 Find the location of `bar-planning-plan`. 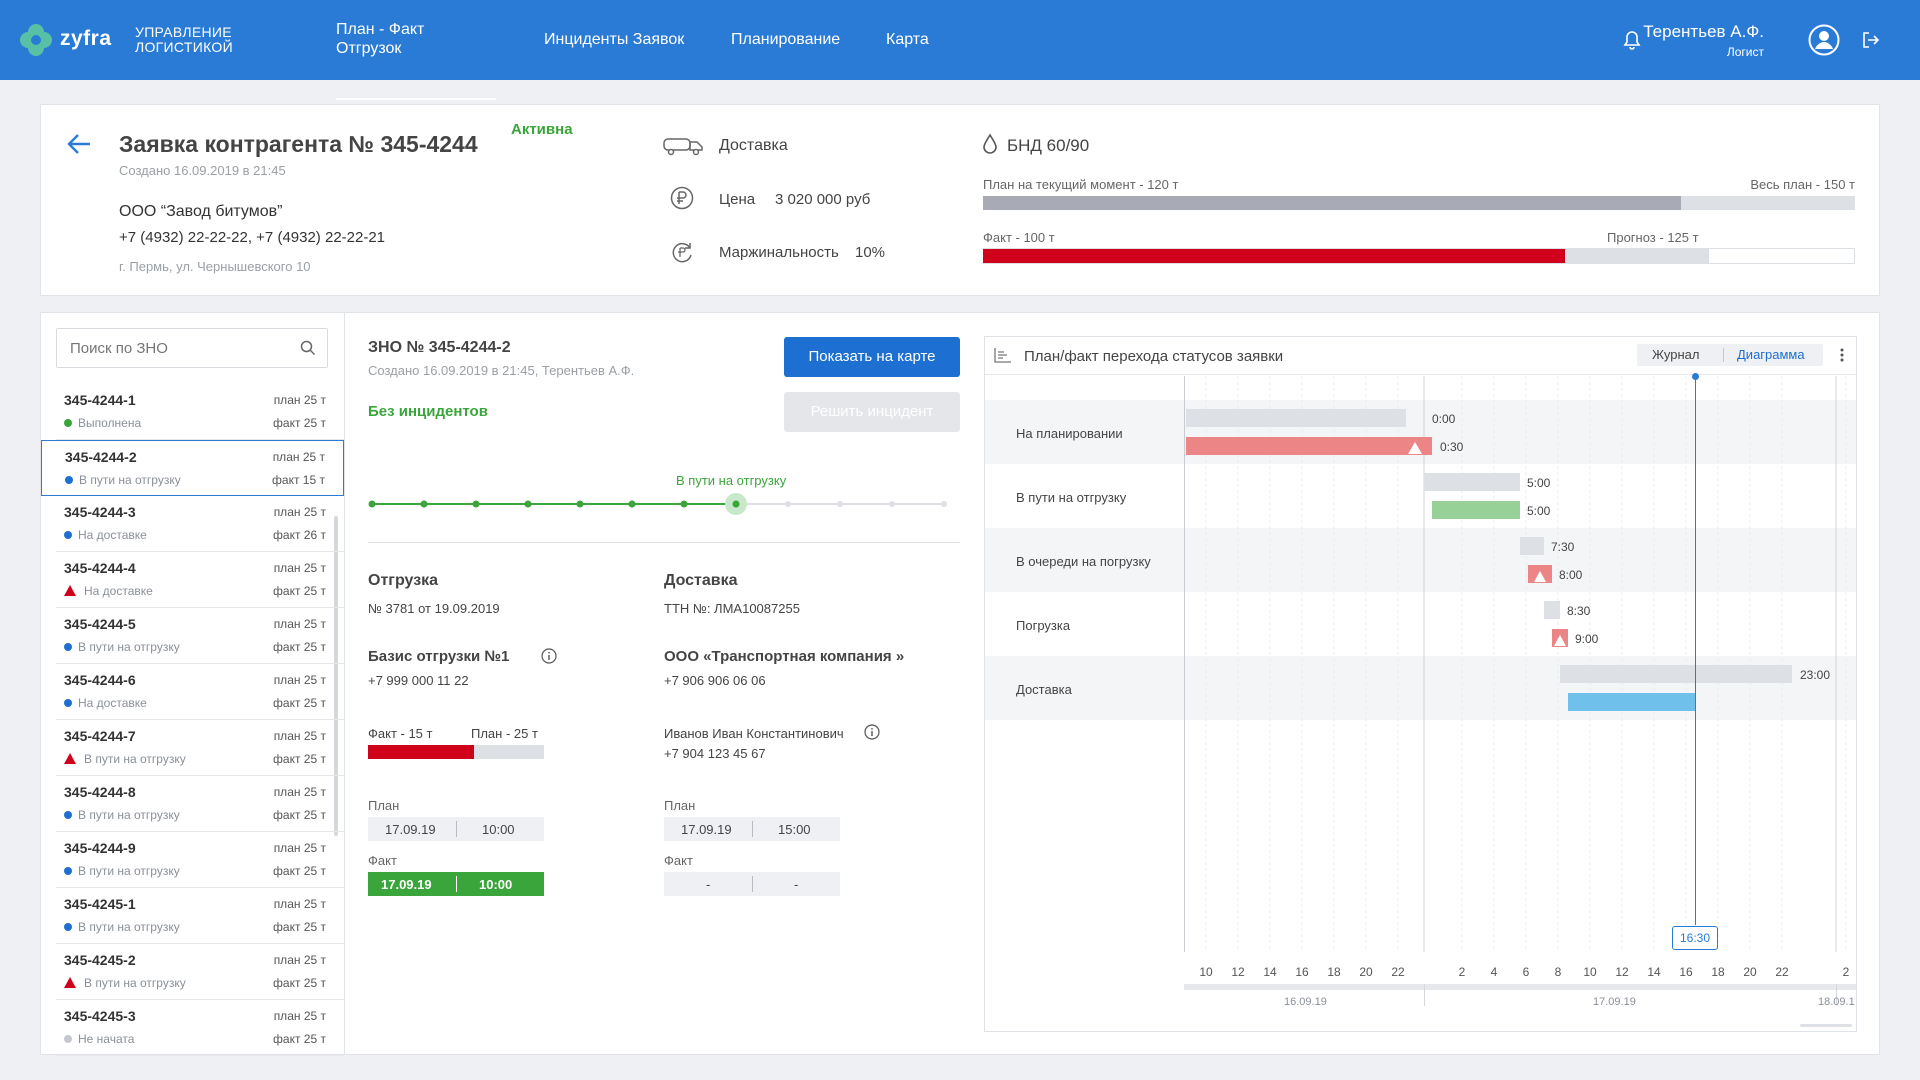

bar-planning-plan is located at coordinates (1296, 418).